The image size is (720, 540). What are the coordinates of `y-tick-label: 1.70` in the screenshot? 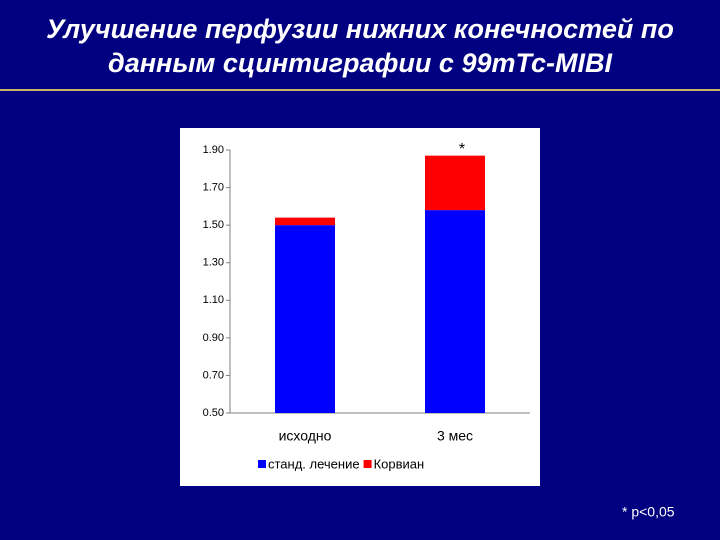 It's located at (213, 187).